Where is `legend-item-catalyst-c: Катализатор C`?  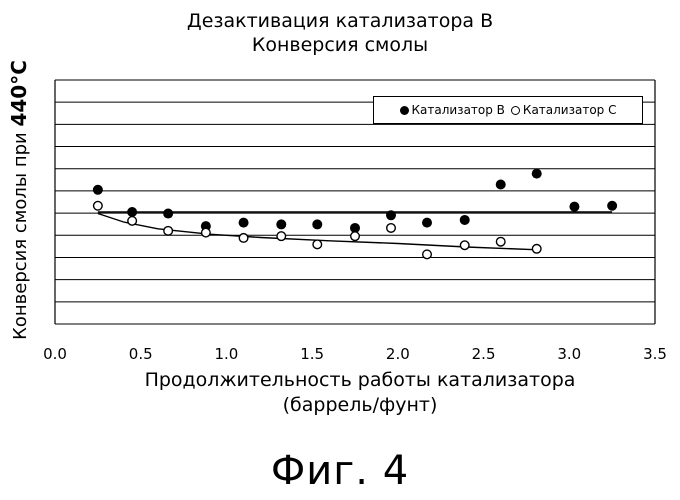
legend-item-catalyst-c: Катализатор C is located at coordinates (564, 110).